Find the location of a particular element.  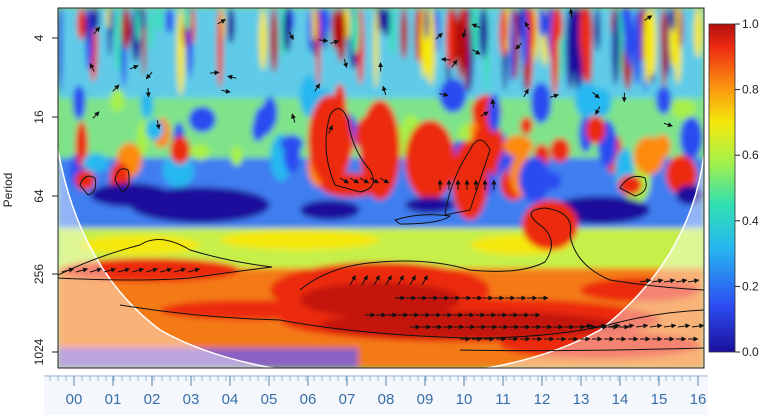

x-tick-label: 15 is located at coordinates (659, 399).